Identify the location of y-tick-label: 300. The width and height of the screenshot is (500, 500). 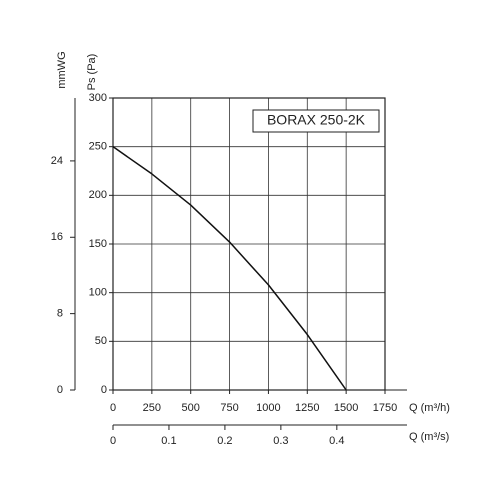
(98, 98).